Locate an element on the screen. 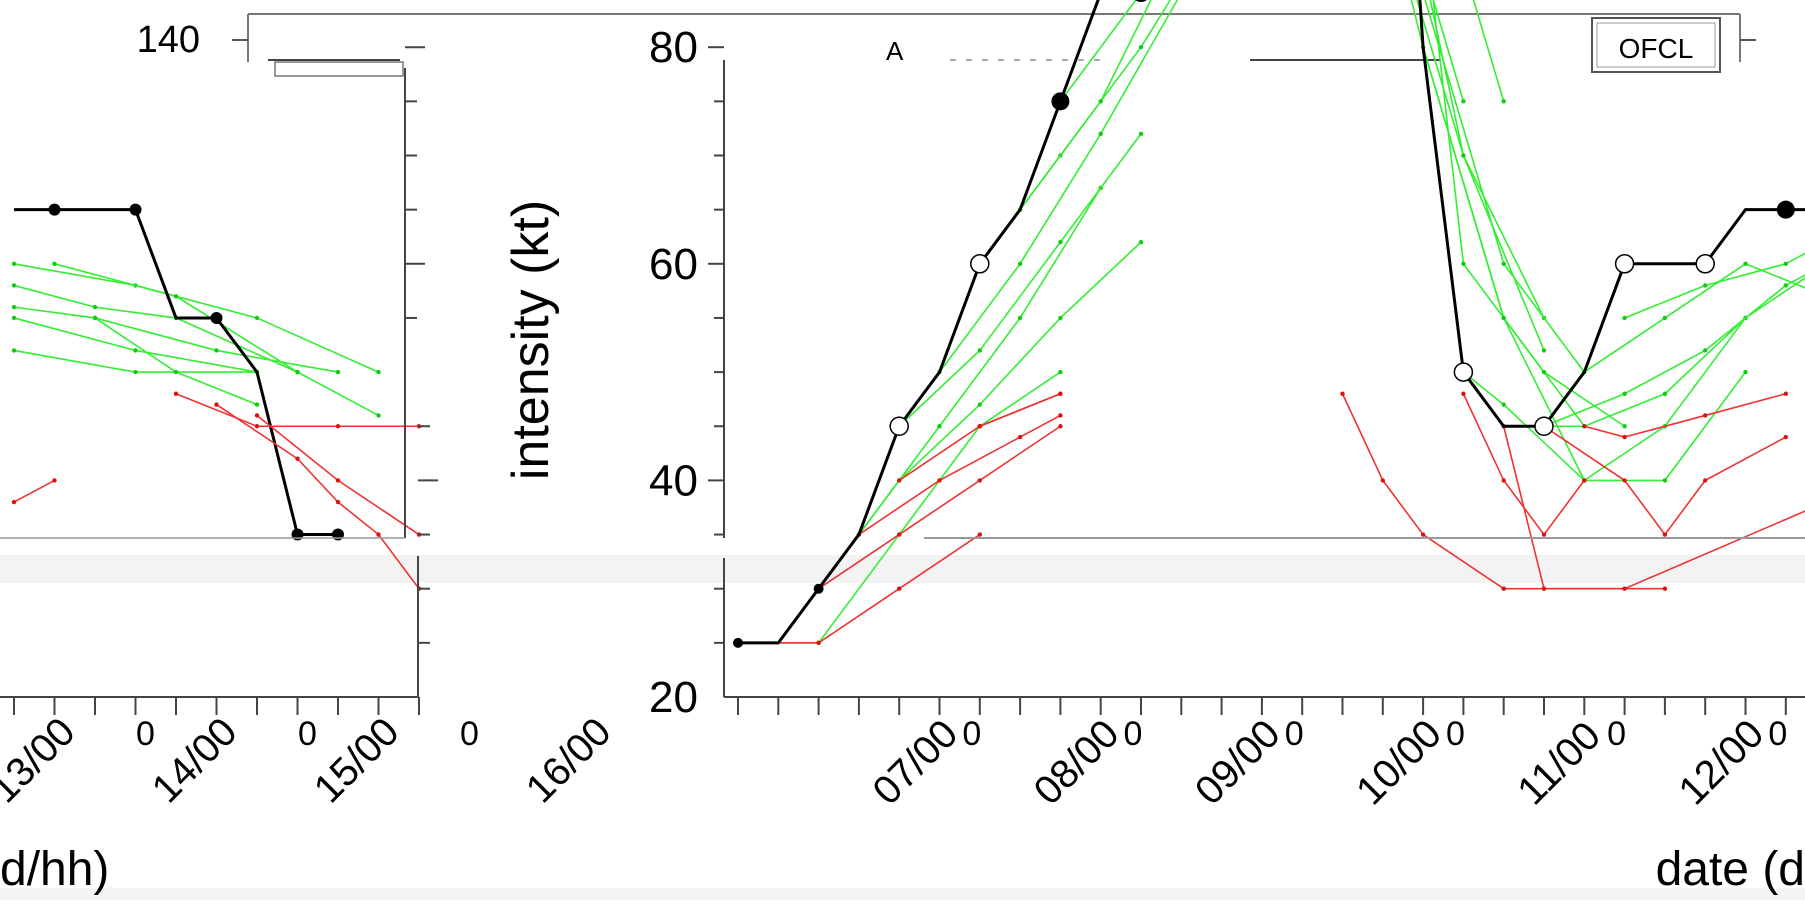 The image size is (1805, 905). left-panel-lower is located at coordinates (216, 491).